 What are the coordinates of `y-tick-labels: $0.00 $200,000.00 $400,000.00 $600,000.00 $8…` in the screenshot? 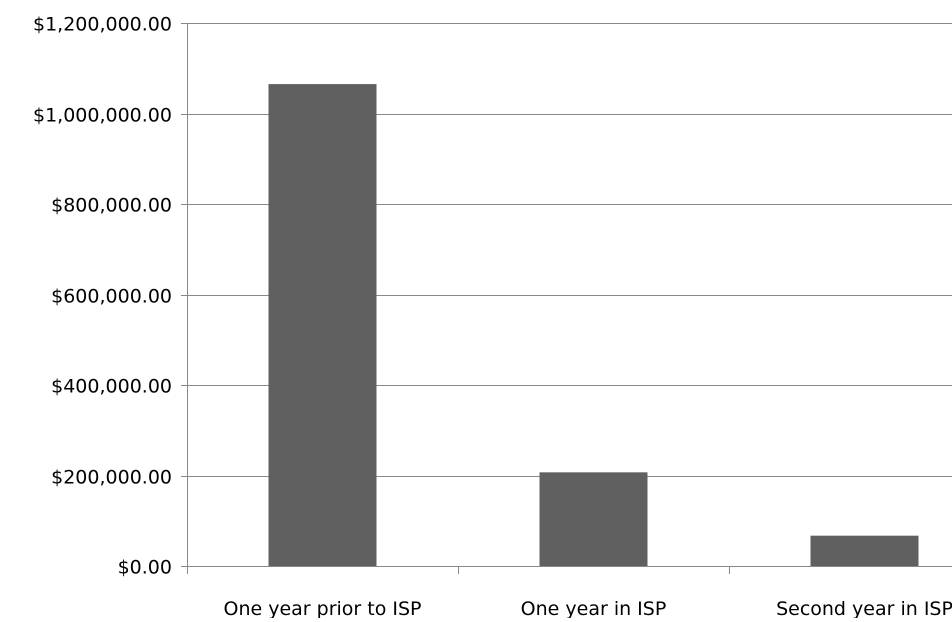 It's located at (102, 296).